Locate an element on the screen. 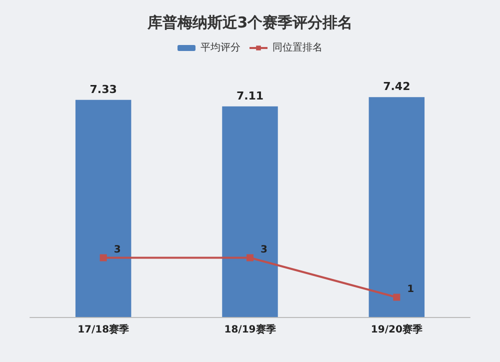 The width and height of the screenshot is (500, 362). data-label: 7.11 is located at coordinates (250, 95).